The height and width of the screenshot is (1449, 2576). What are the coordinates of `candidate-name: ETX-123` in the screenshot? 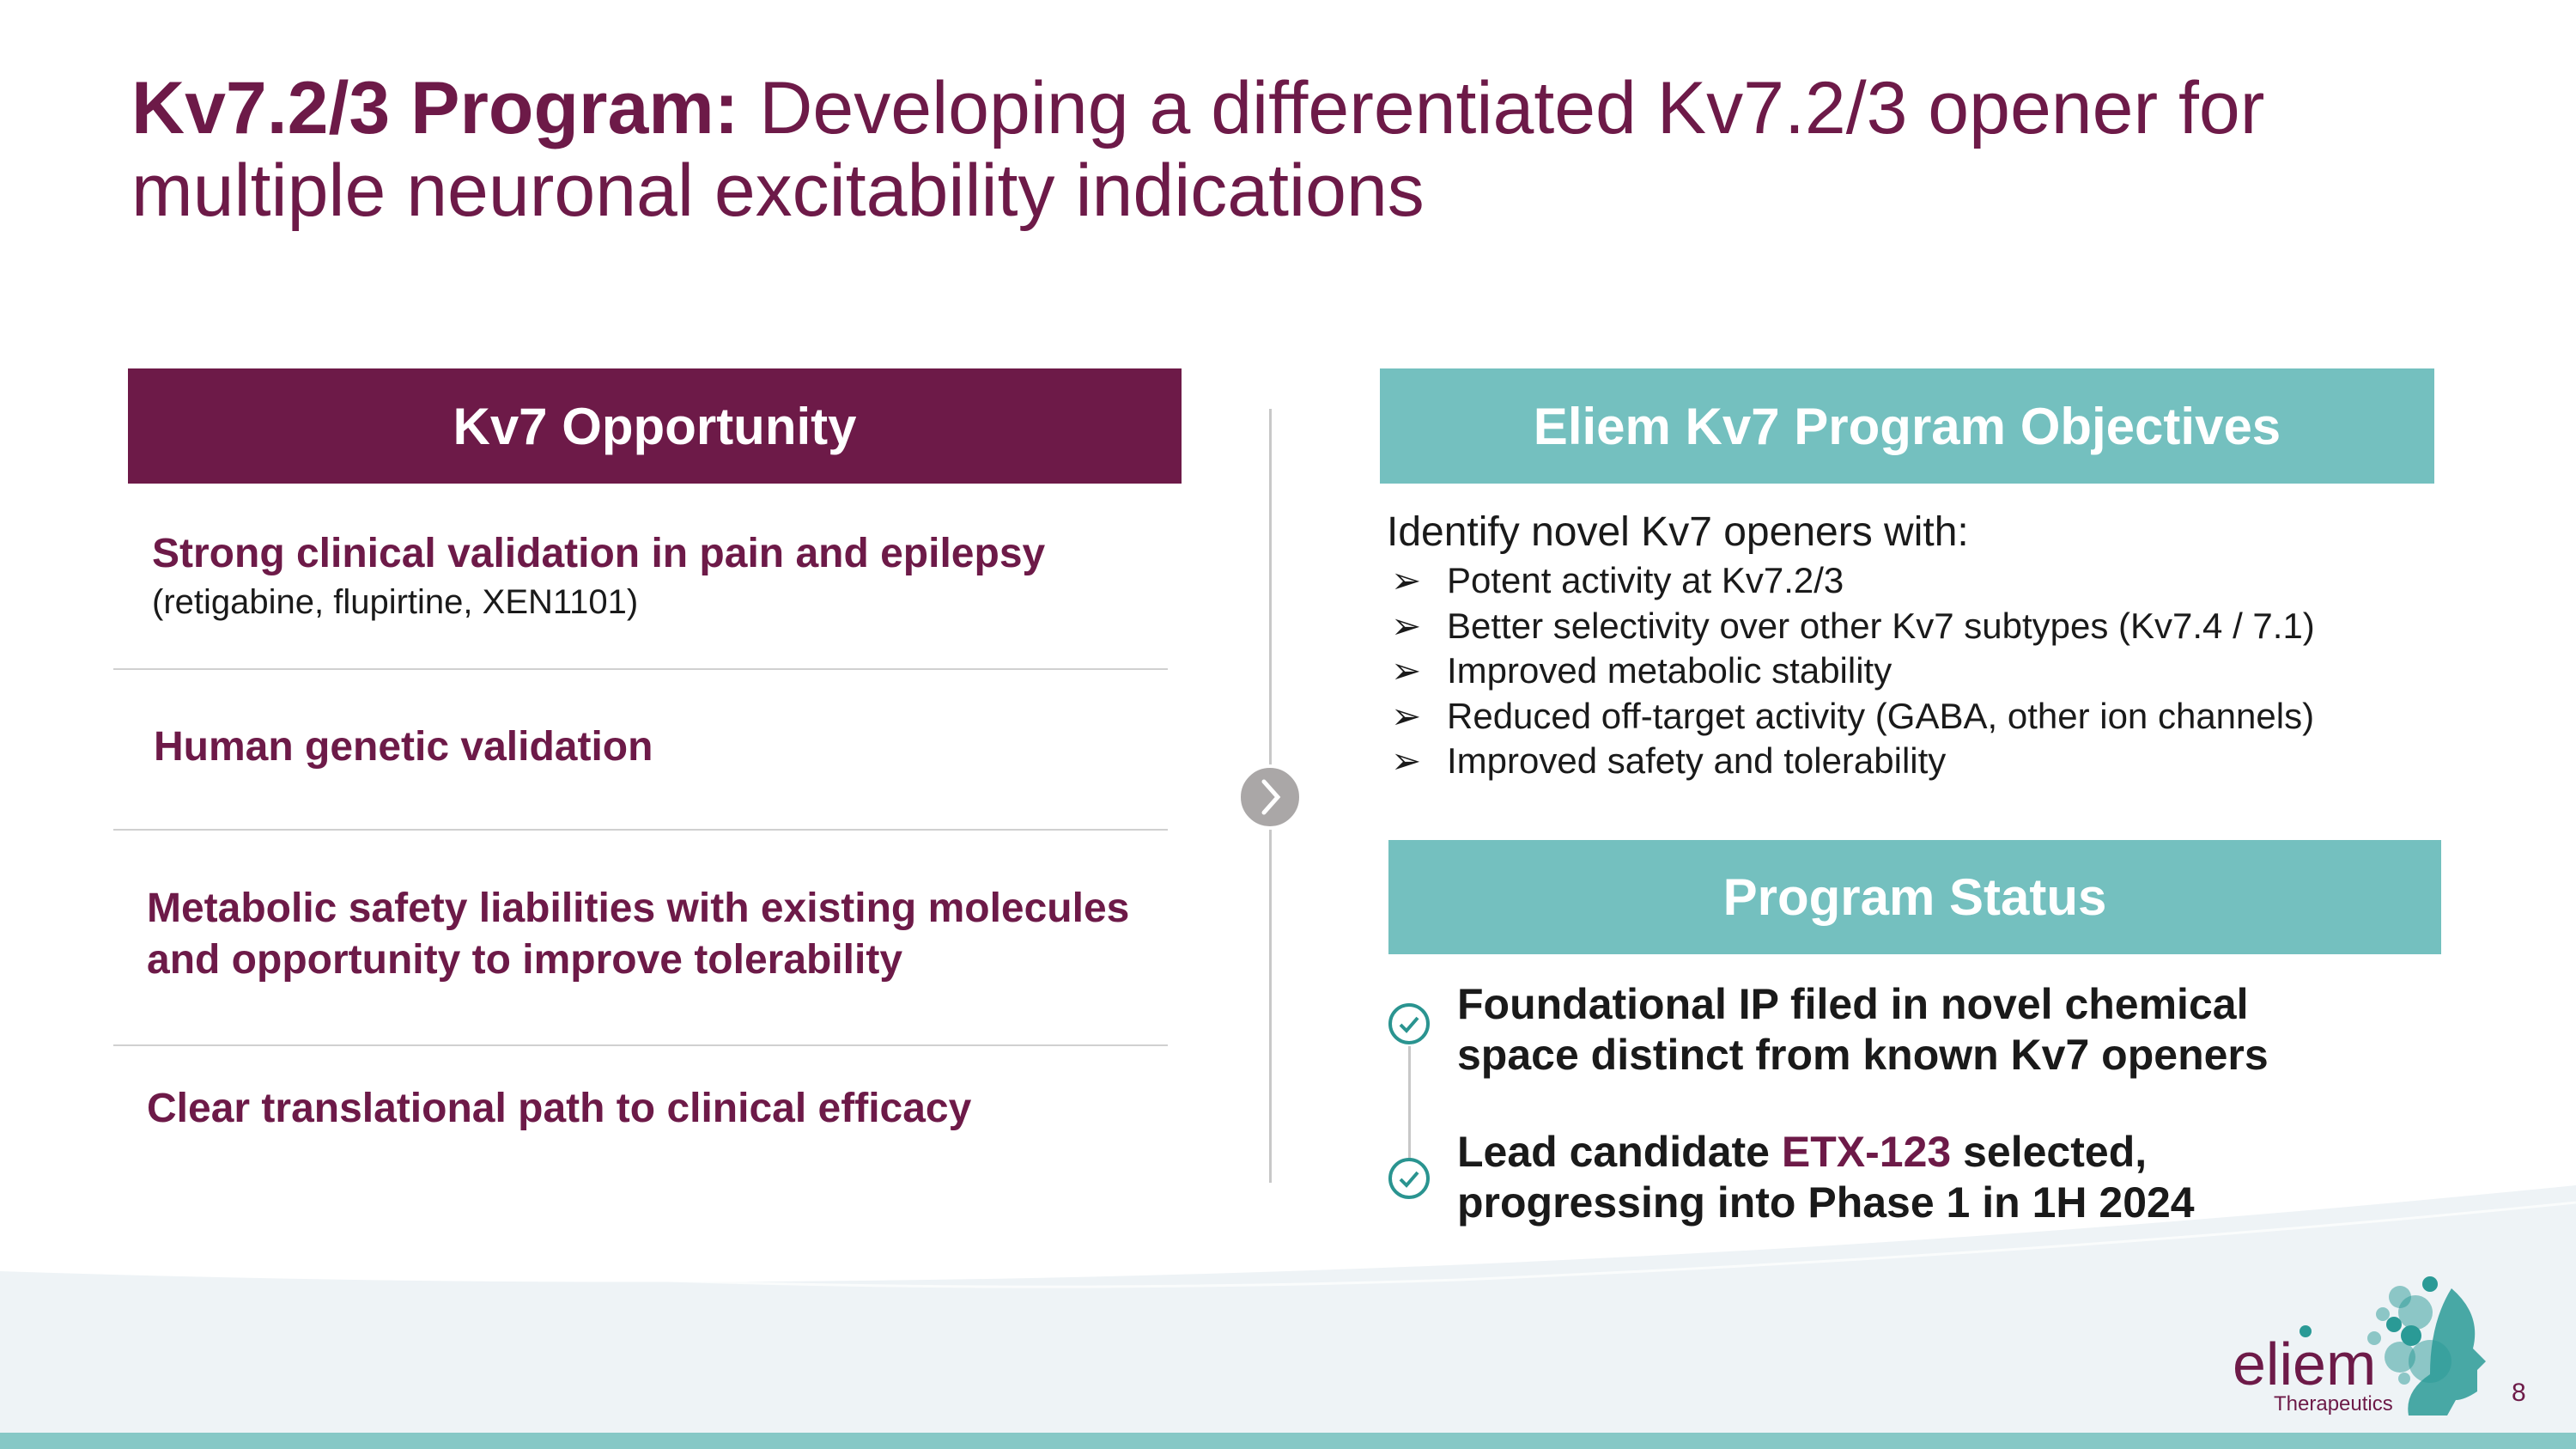 It's located at (1866, 1152).